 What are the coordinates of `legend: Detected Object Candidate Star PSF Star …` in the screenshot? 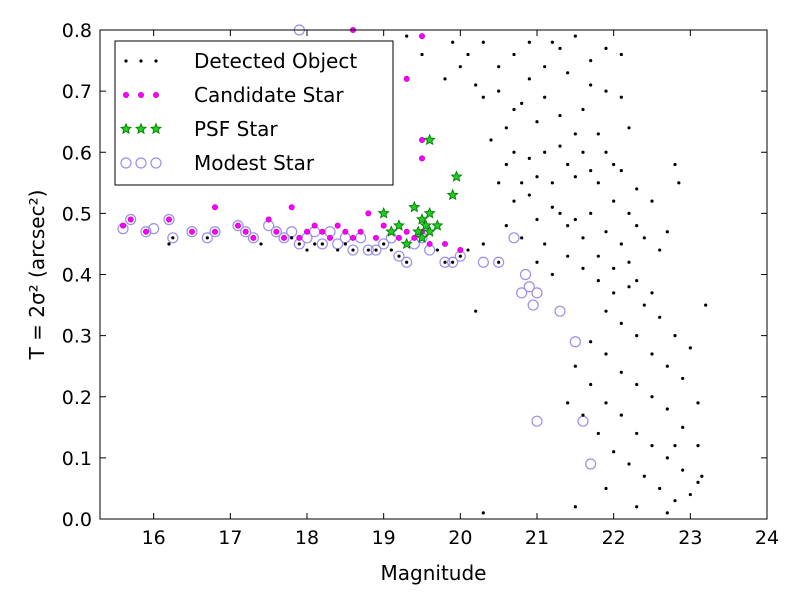 It's located at (254, 113).